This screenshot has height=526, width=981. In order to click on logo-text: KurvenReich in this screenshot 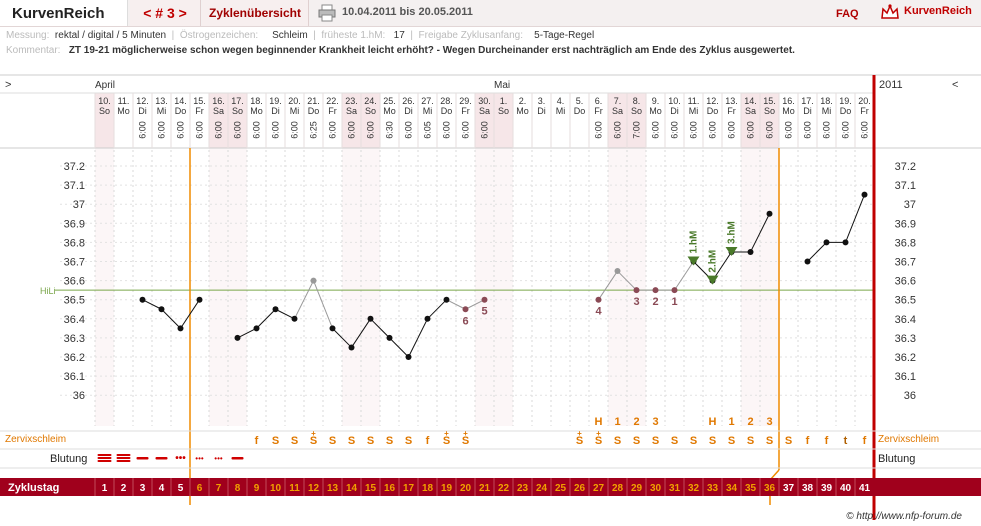, I will do `click(938, 11)`.